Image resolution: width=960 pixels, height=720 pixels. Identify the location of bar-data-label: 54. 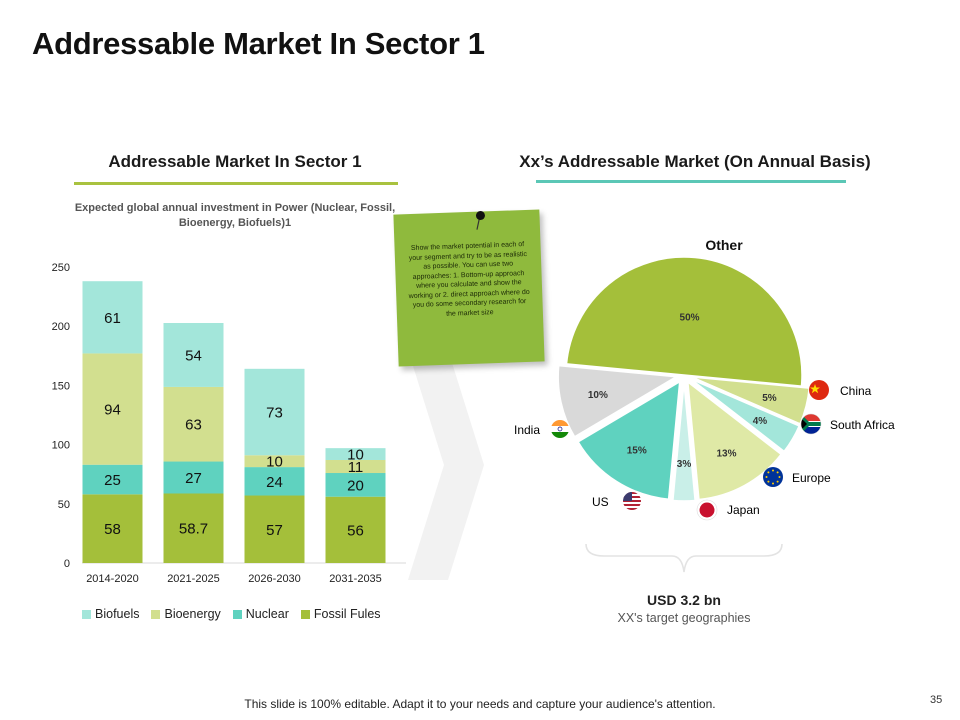
(193, 355).